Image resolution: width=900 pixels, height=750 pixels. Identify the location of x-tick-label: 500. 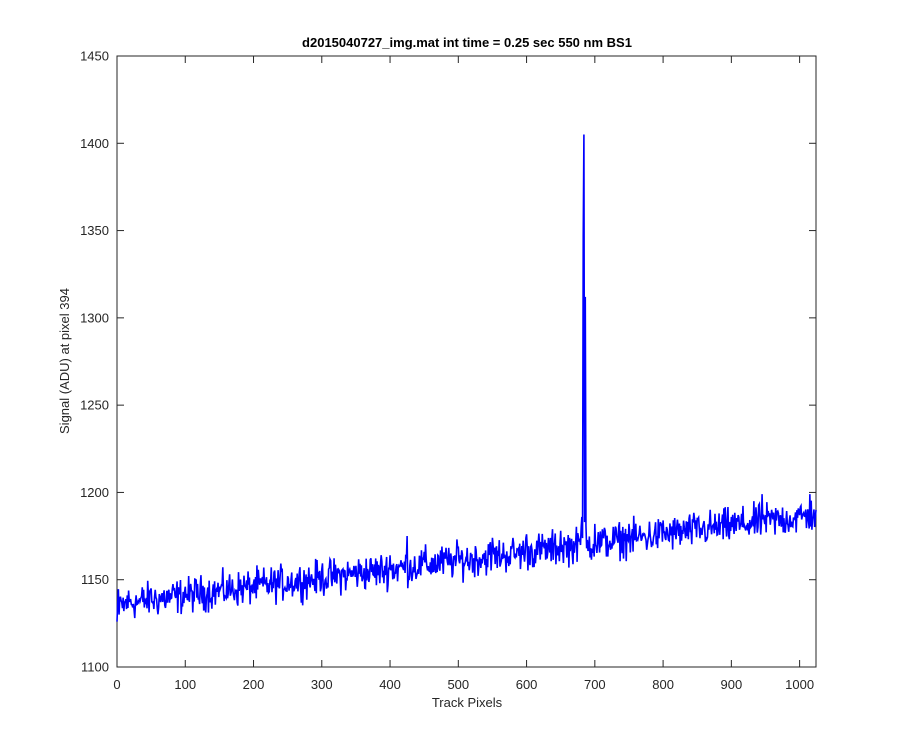
(458, 684).